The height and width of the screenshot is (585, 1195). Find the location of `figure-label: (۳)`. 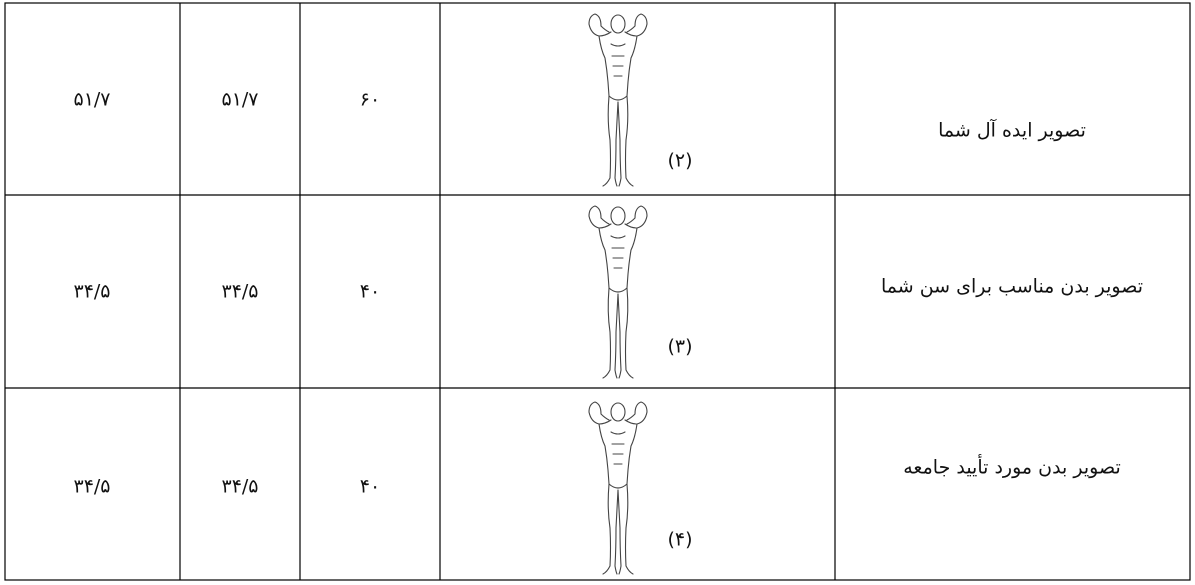

figure-label: (۳) is located at coordinates (679, 347).